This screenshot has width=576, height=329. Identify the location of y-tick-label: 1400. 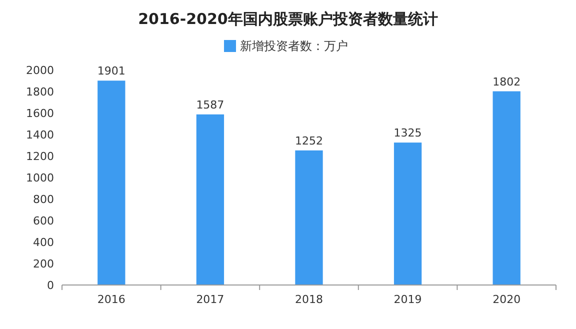
(40, 135).